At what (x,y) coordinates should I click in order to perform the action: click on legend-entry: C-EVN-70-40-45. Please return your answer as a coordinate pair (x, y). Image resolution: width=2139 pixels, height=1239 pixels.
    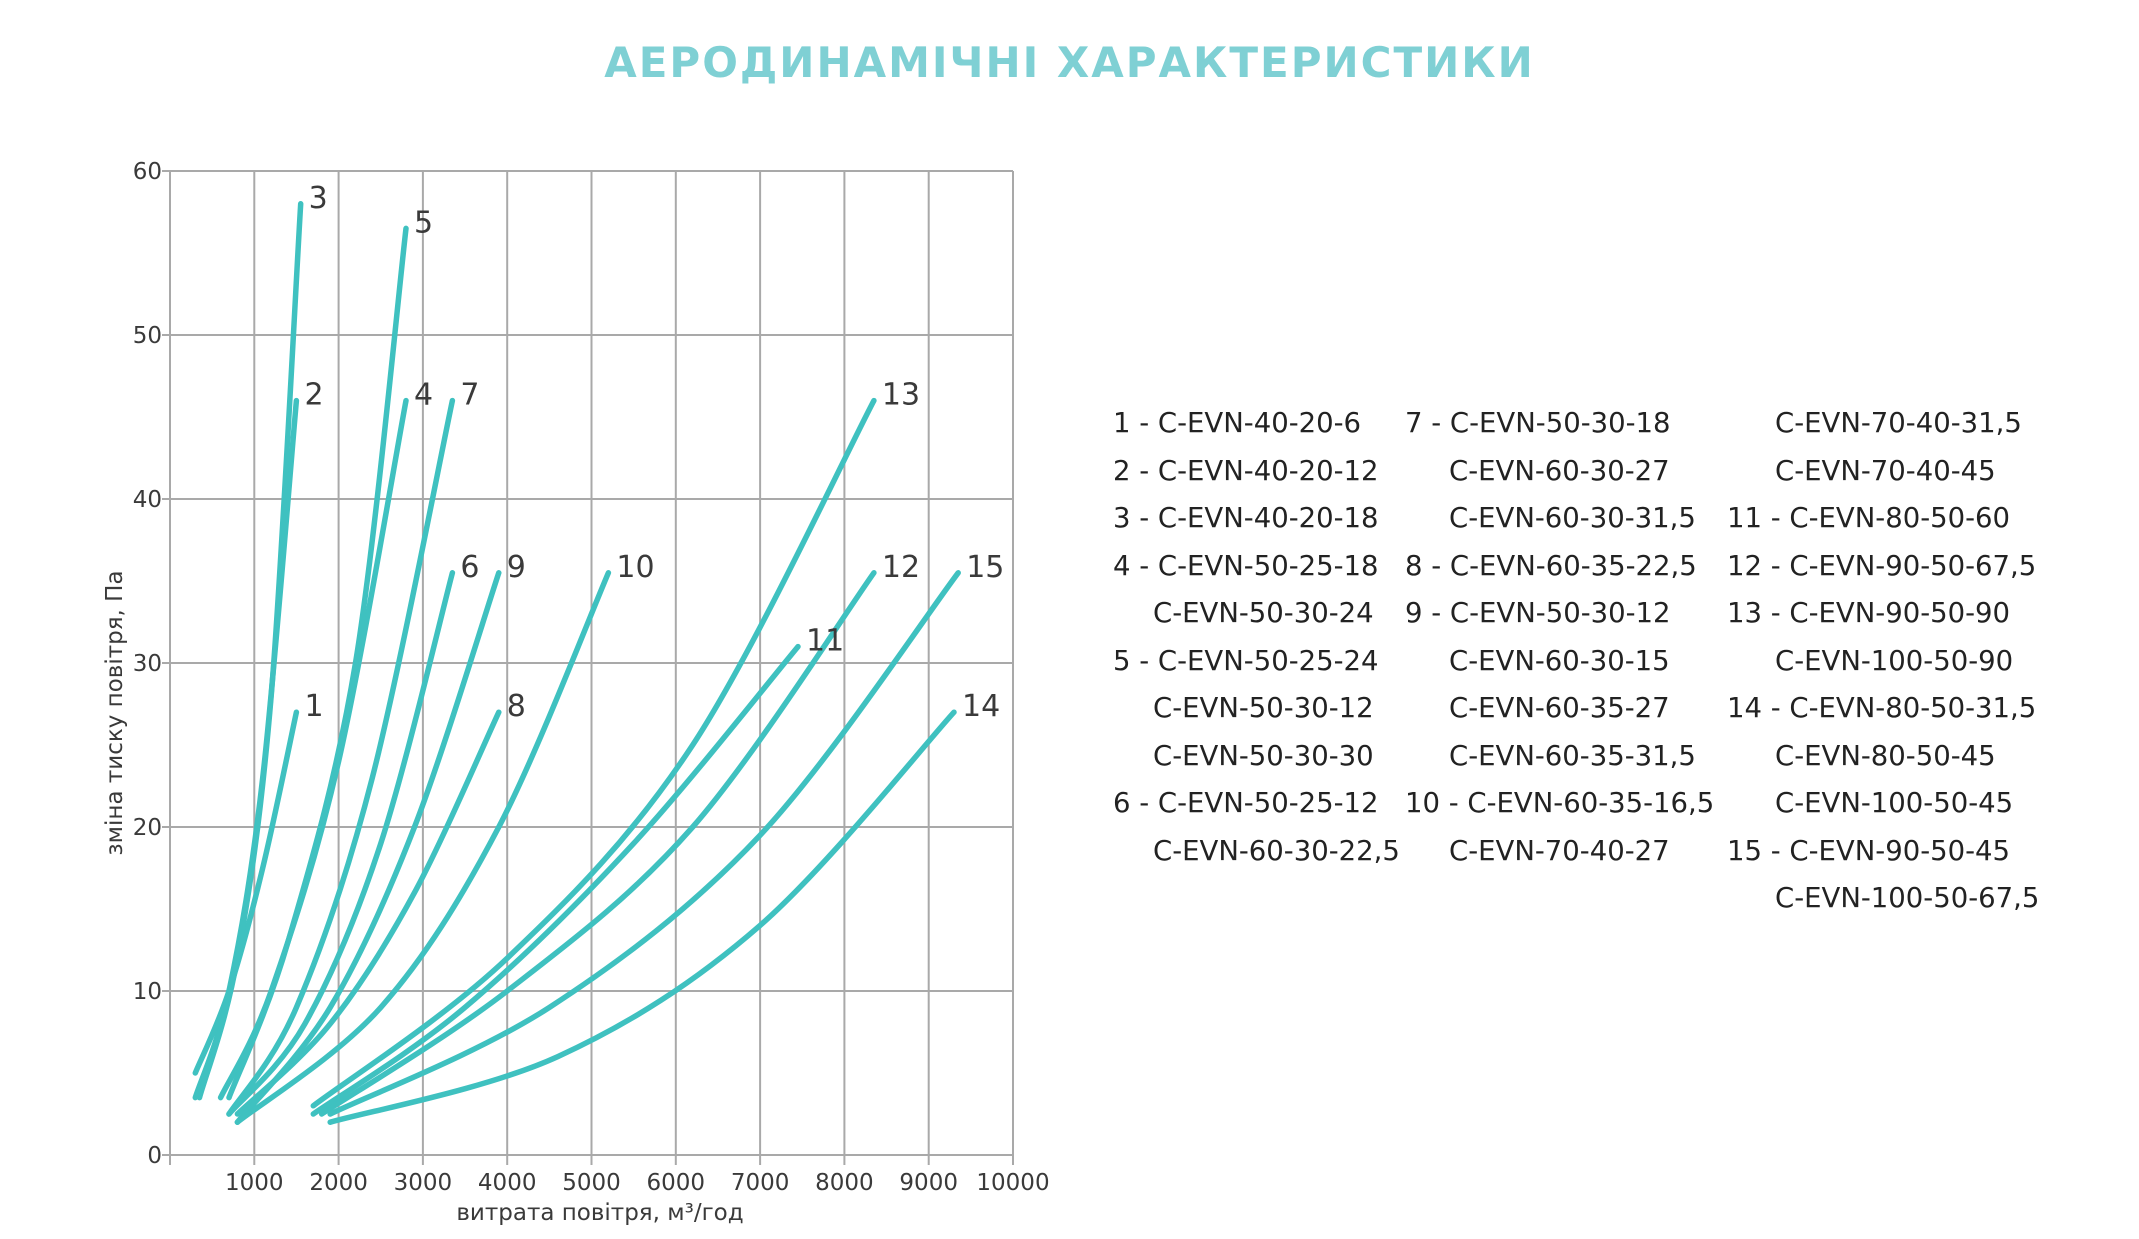
    Looking at the image, I should click on (1885, 470).